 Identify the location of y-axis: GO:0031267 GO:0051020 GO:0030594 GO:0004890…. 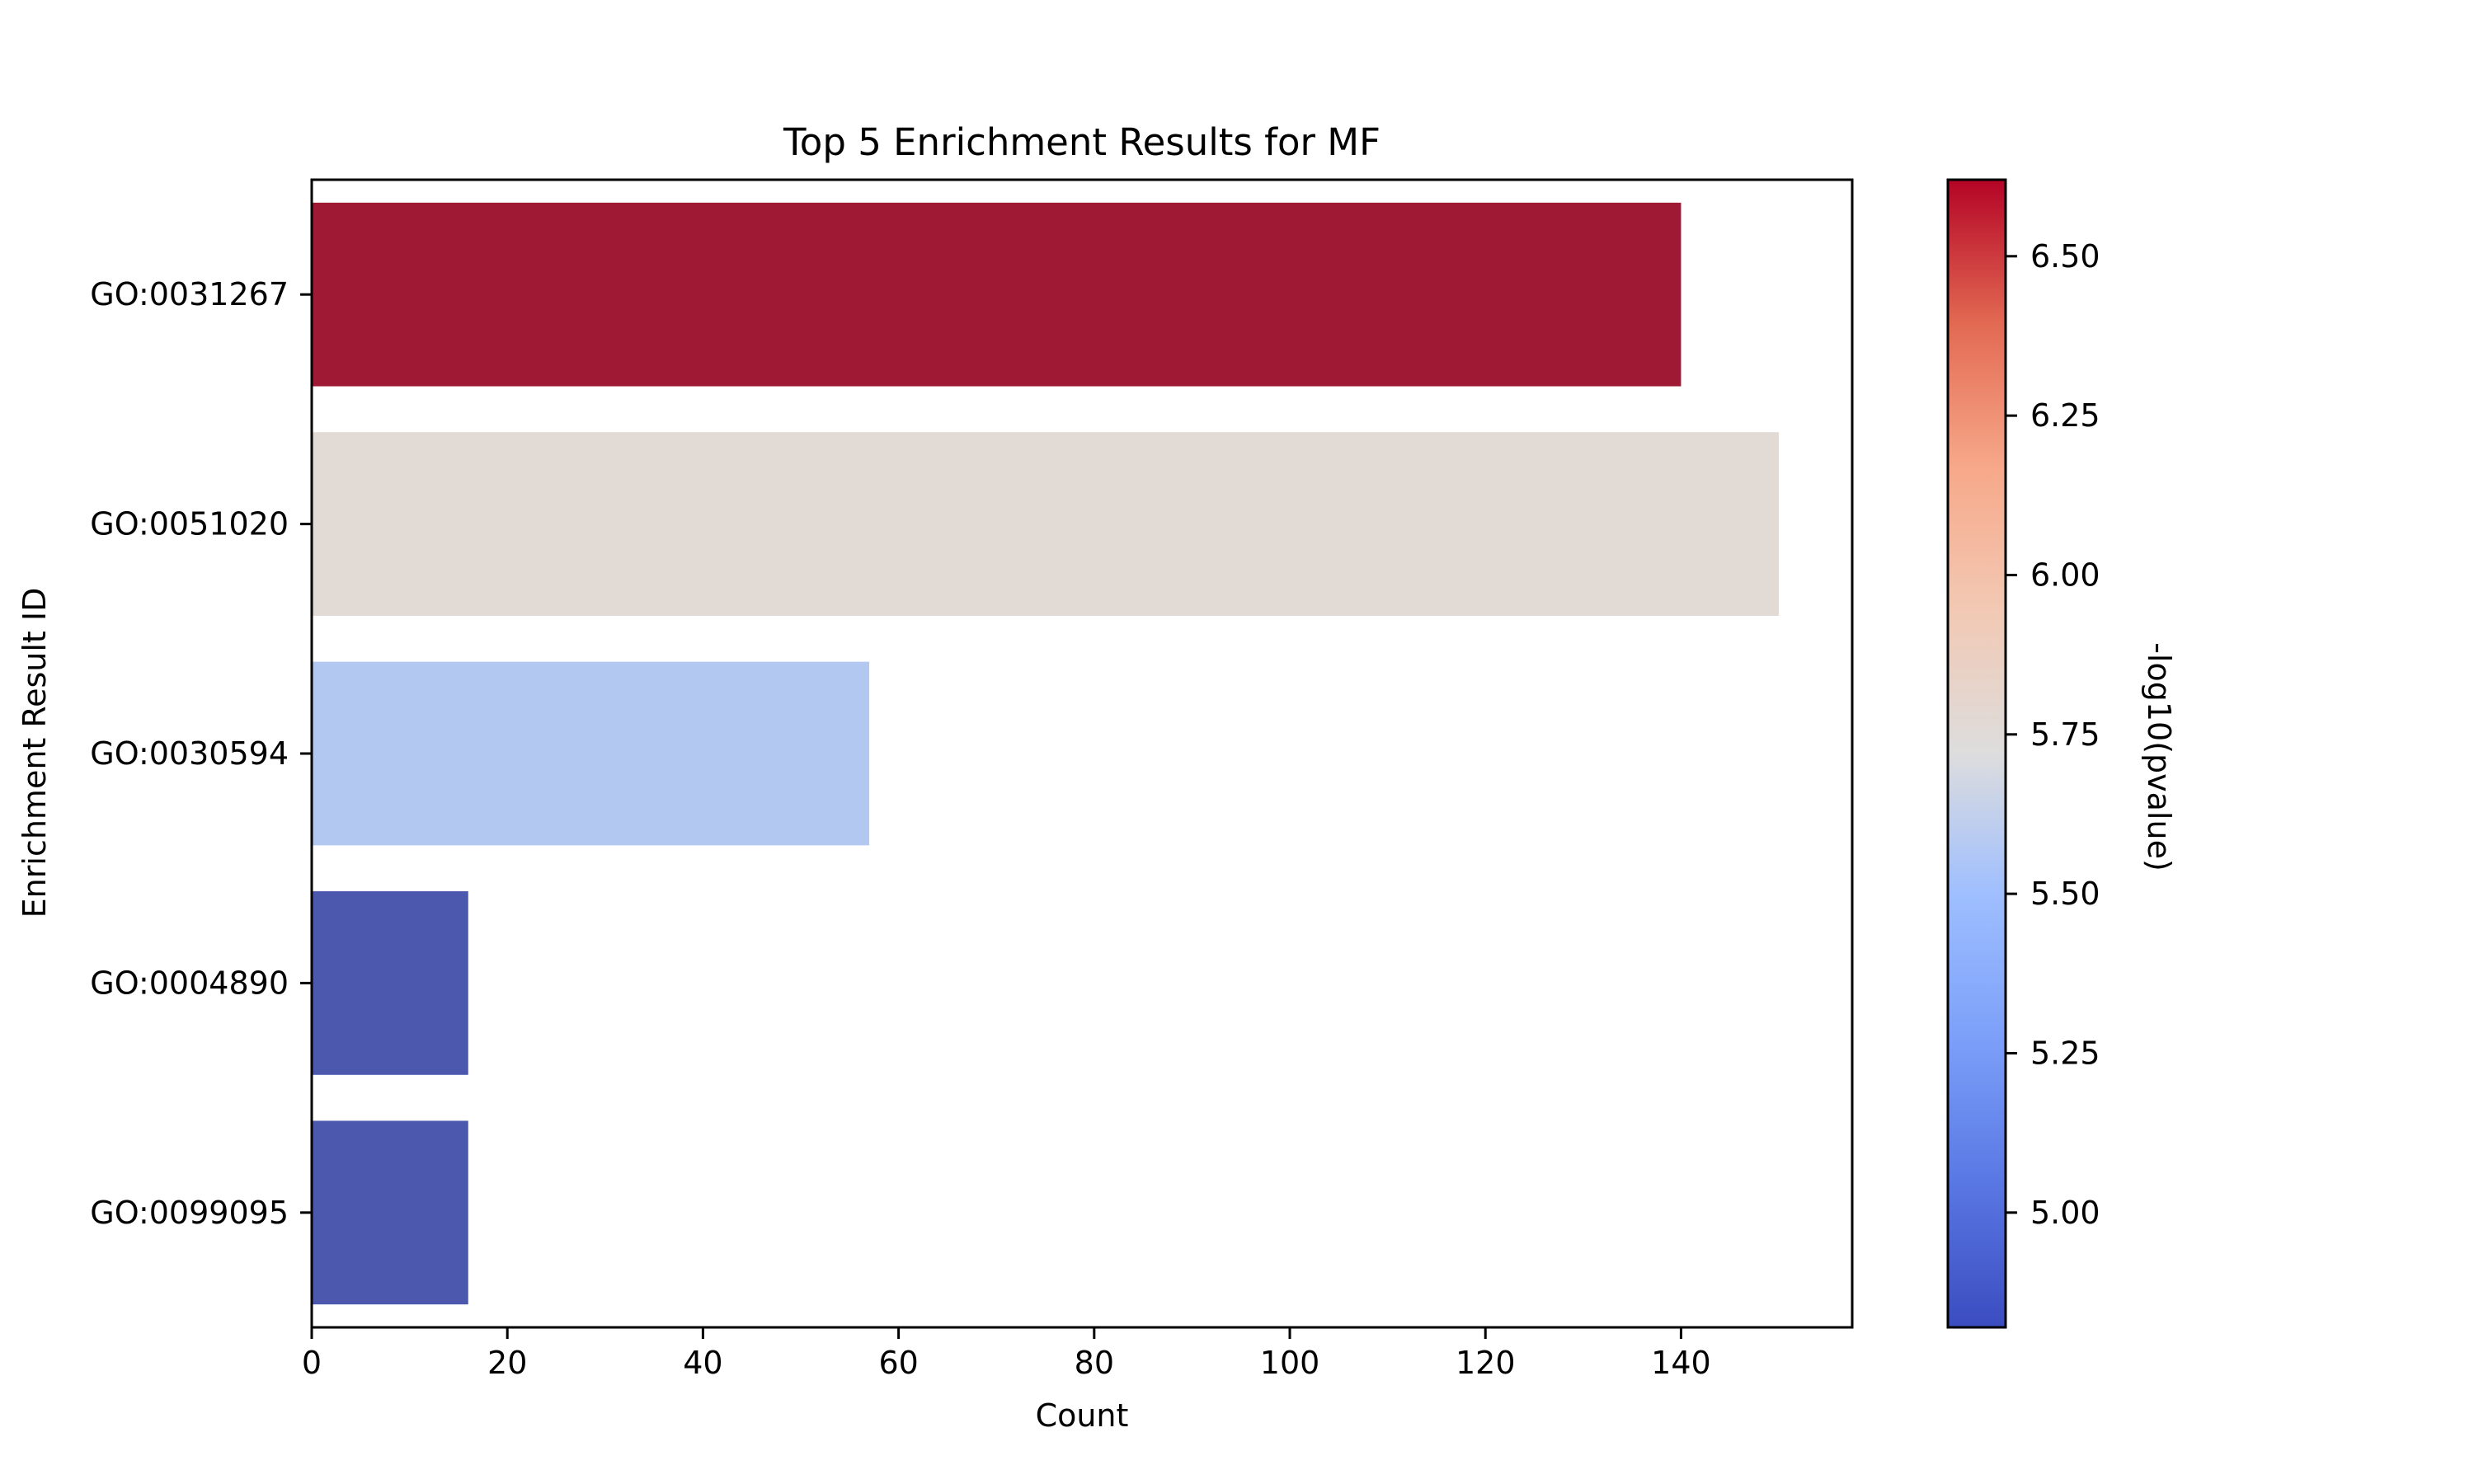
(201, 753).